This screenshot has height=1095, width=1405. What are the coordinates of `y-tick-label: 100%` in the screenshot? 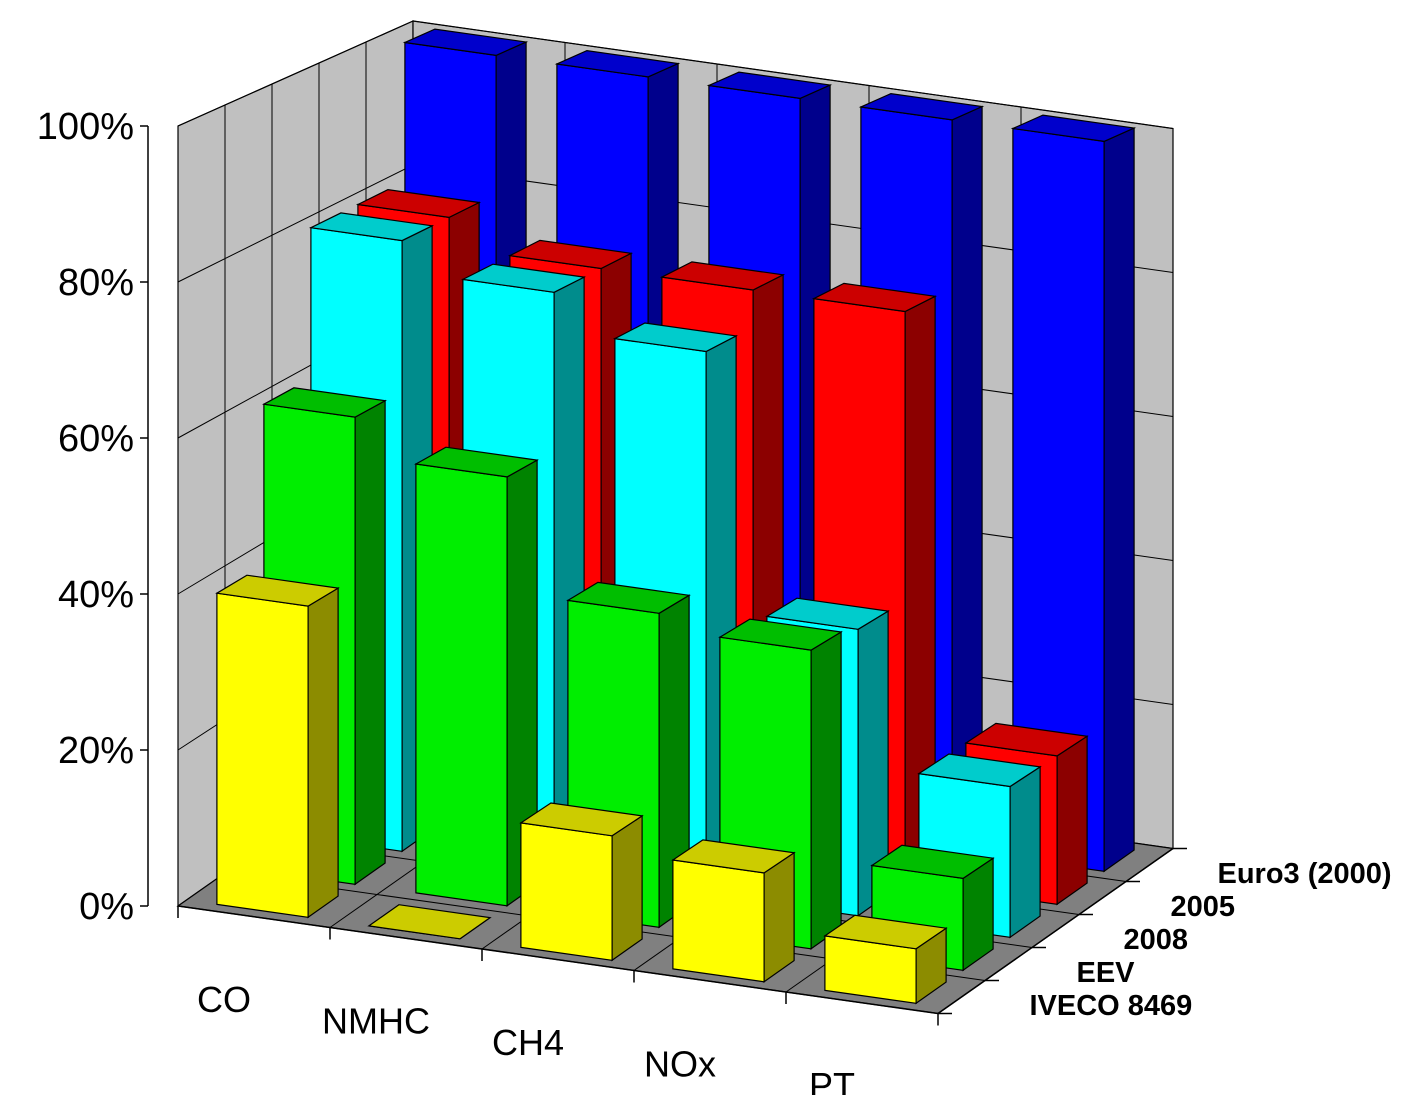 It's located at (85, 127).